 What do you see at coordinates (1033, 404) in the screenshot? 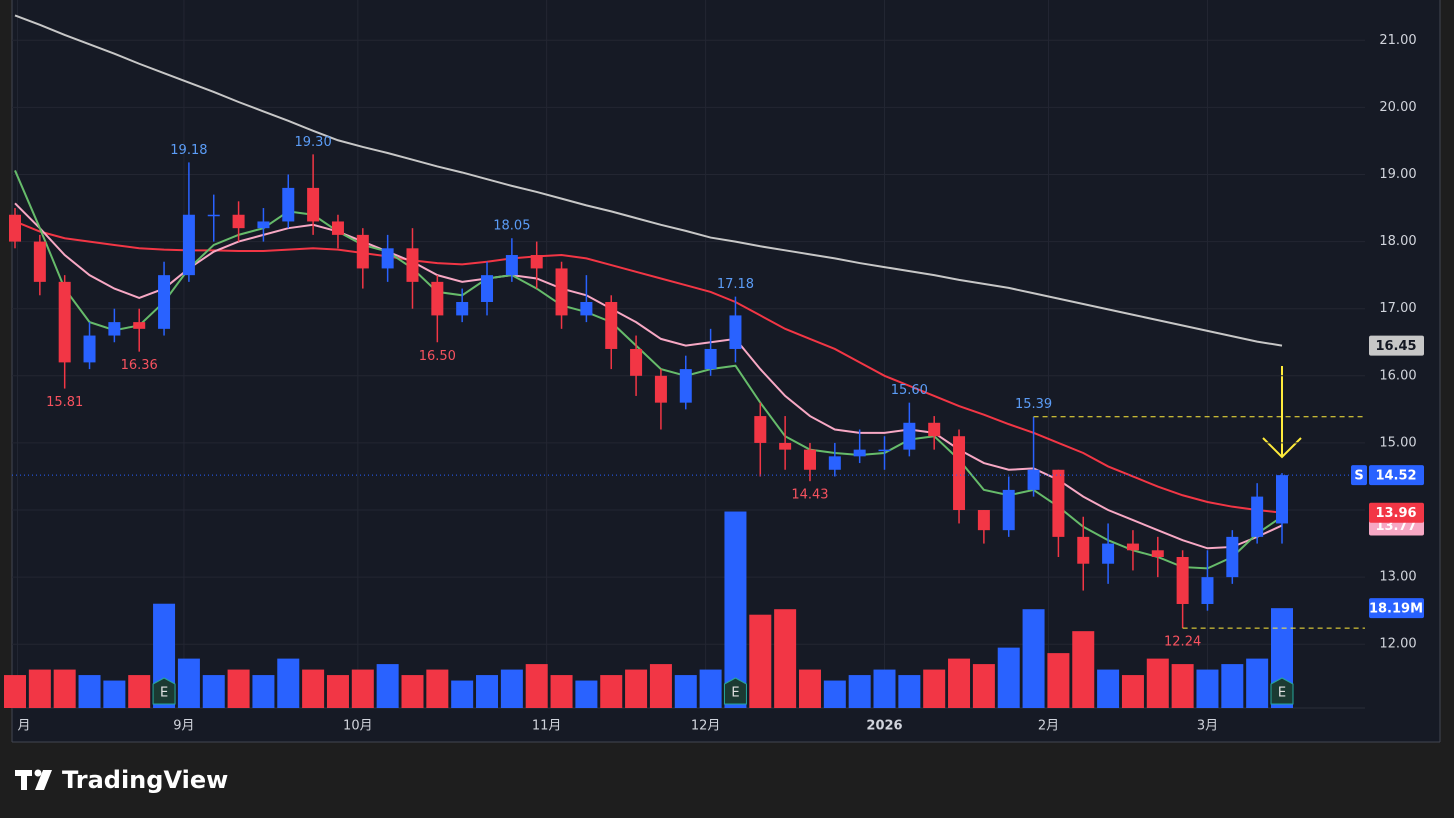
I see `extreme-label: 15.39` at bounding box center [1033, 404].